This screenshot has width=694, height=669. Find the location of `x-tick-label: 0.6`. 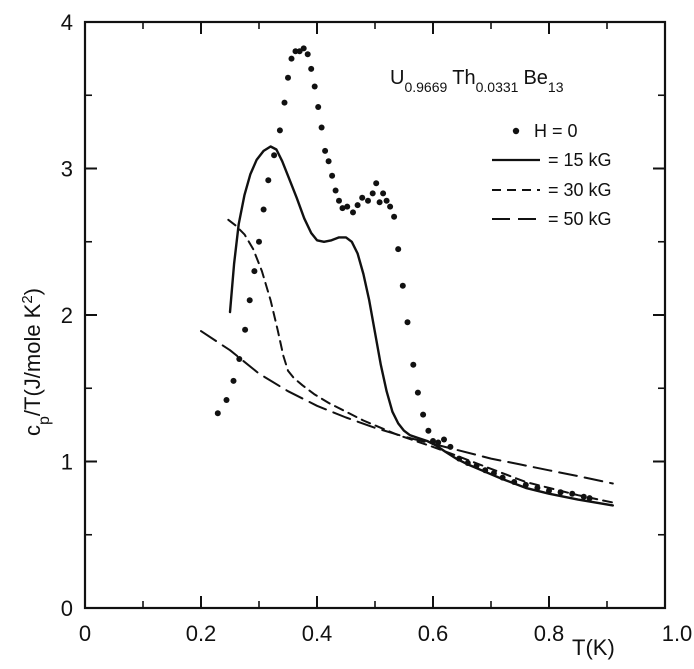

x-tick-label: 0.6 is located at coordinates (433, 633).